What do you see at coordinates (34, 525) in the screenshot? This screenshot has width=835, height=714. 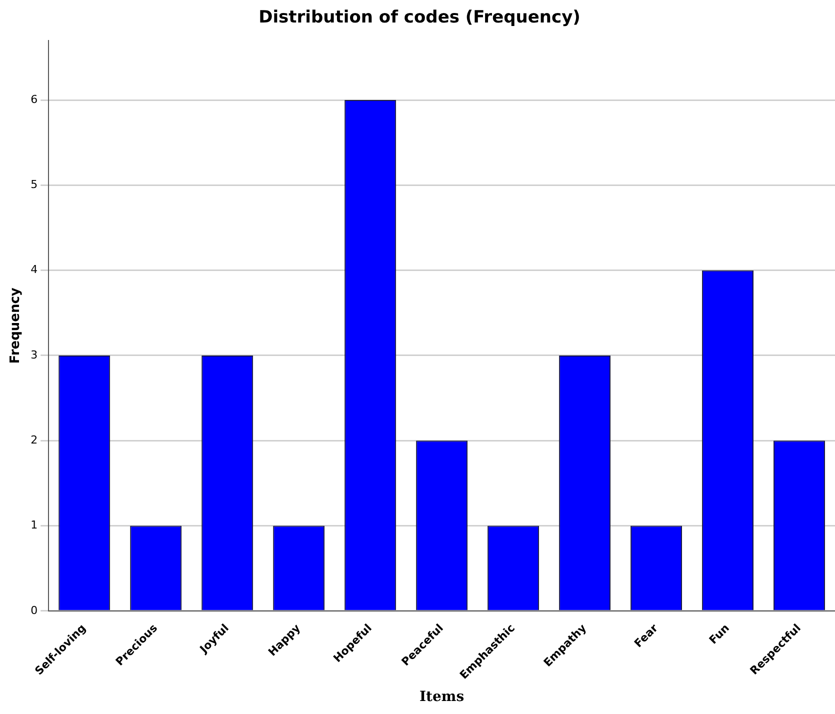 I see `y-tick-label: 1` at bounding box center [34, 525].